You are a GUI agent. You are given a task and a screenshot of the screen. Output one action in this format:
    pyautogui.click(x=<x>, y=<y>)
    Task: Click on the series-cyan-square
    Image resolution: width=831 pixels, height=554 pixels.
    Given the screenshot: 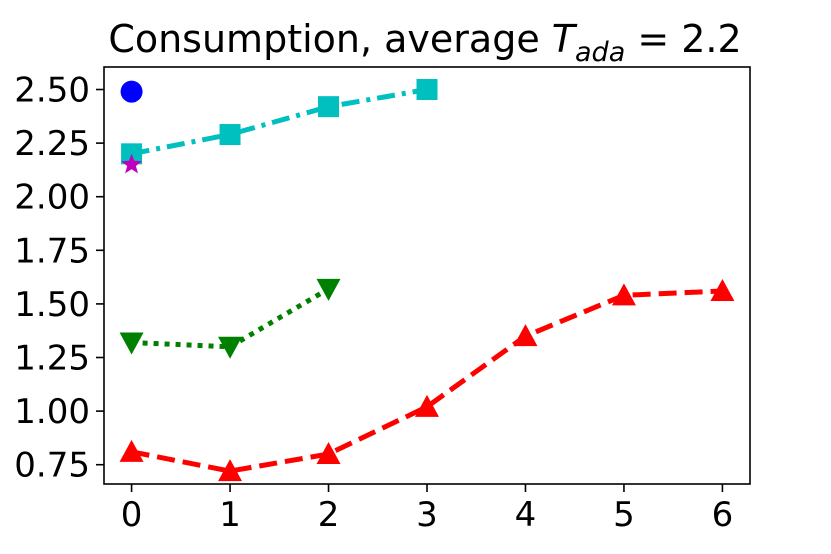 What is the action you would take?
    pyautogui.click(x=279, y=122)
    